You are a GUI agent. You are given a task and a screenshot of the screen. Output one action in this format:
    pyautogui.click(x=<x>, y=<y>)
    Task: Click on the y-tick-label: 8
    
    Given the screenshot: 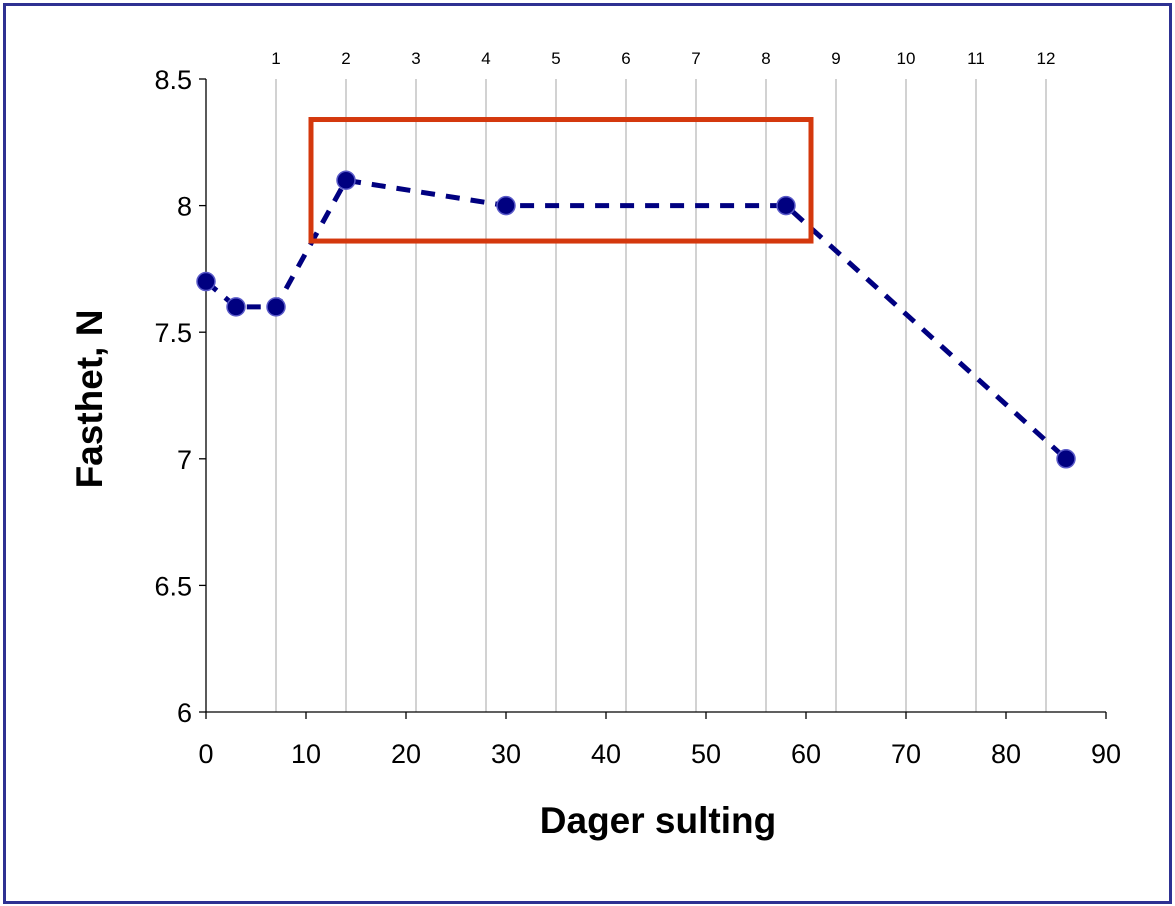 What is the action you would take?
    pyautogui.click(x=184, y=207)
    